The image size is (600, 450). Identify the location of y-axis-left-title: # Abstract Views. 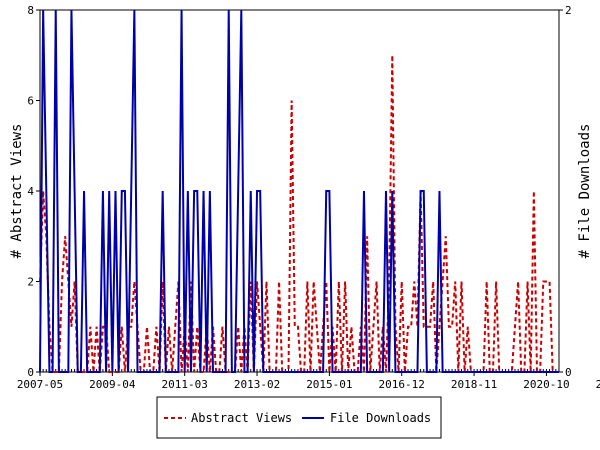
(17, 191).